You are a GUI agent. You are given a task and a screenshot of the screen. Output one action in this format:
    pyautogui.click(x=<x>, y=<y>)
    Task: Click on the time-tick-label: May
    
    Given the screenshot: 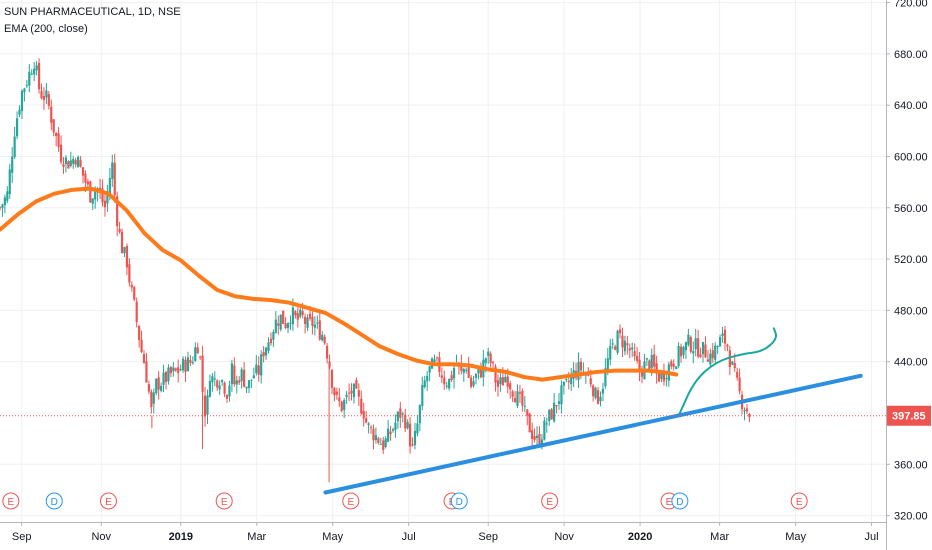 What is the action you would take?
    pyautogui.click(x=332, y=537)
    